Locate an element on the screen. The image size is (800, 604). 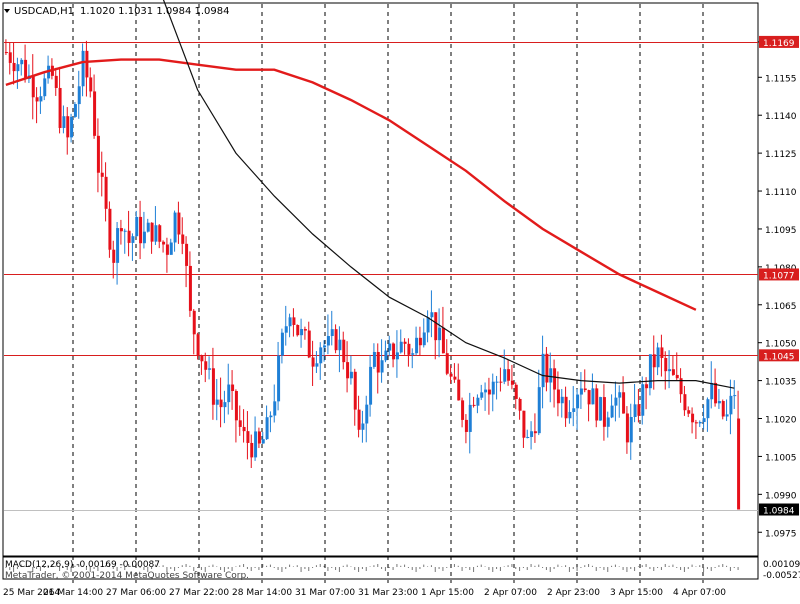
price-tick-label: 1.1035 is located at coordinates (781, 383).